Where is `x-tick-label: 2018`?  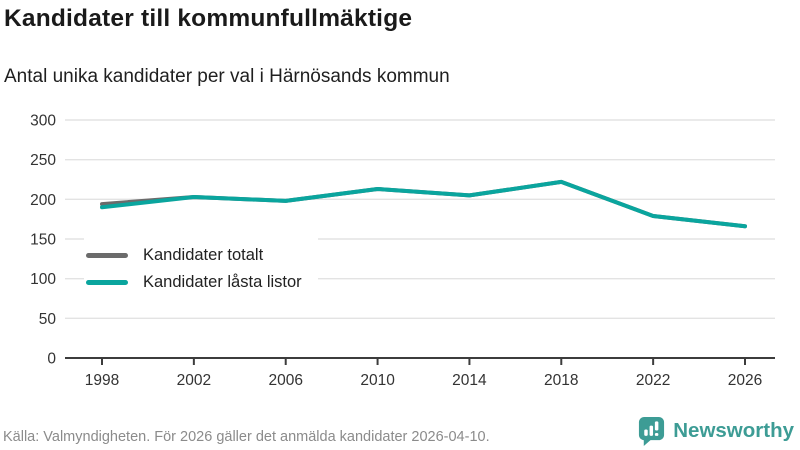 x-tick-label: 2018 is located at coordinates (561, 380).